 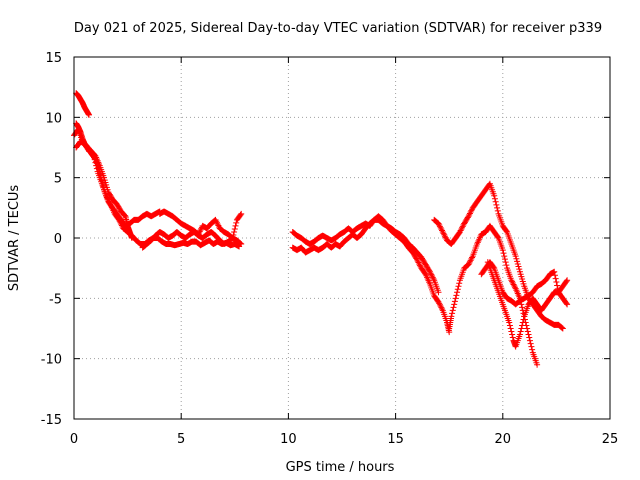 What do you see at coordinates (527, 304) in the screenshot?
I see `series-track-k` at bounding box center [527, 304].